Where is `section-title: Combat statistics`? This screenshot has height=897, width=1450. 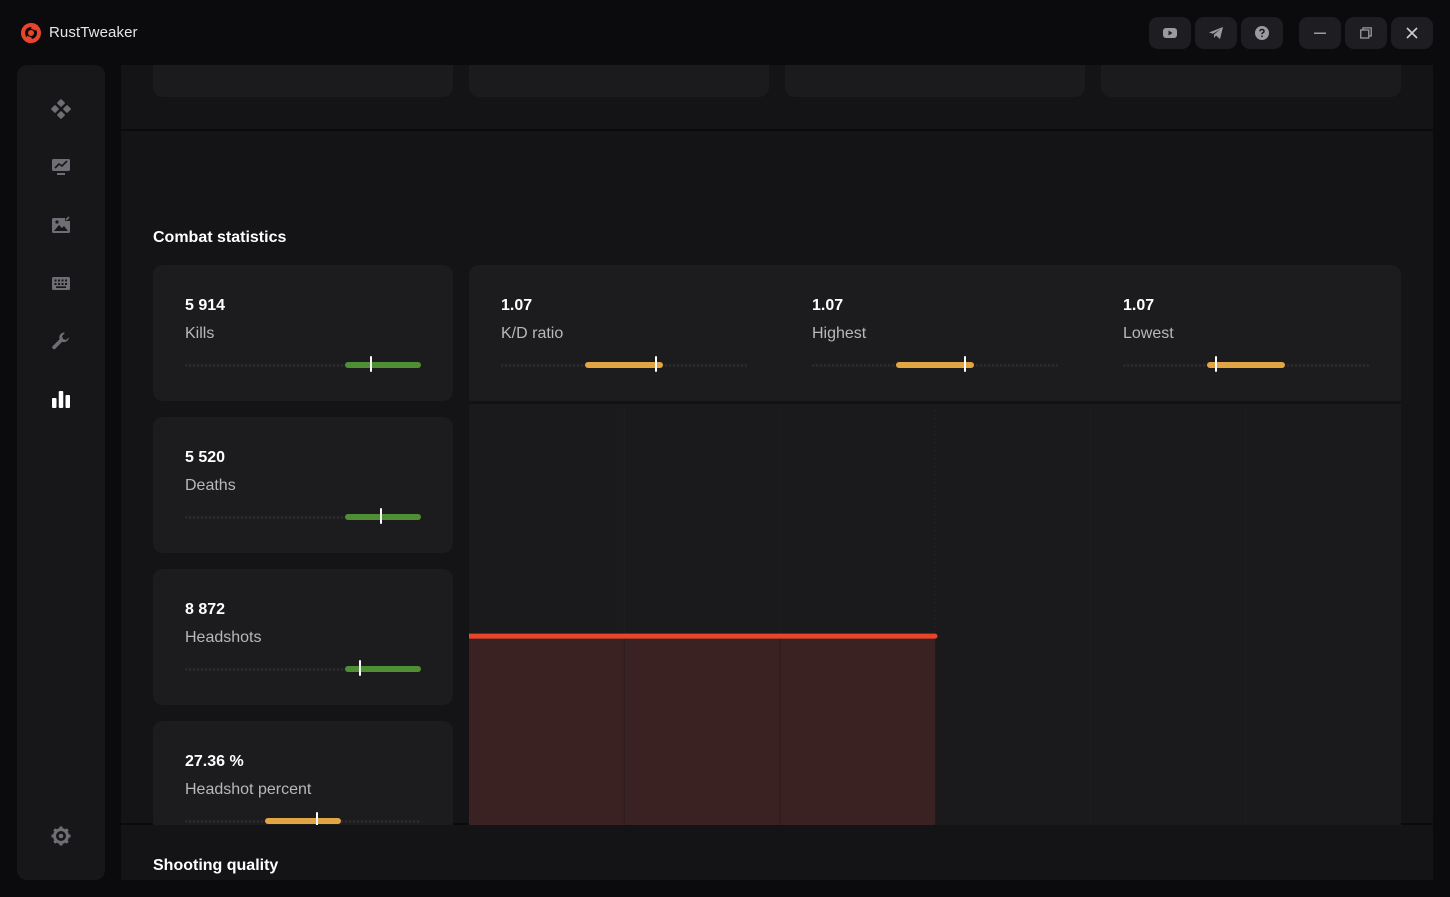 section-title: Combat statistics is located at coordinates (220, 237).